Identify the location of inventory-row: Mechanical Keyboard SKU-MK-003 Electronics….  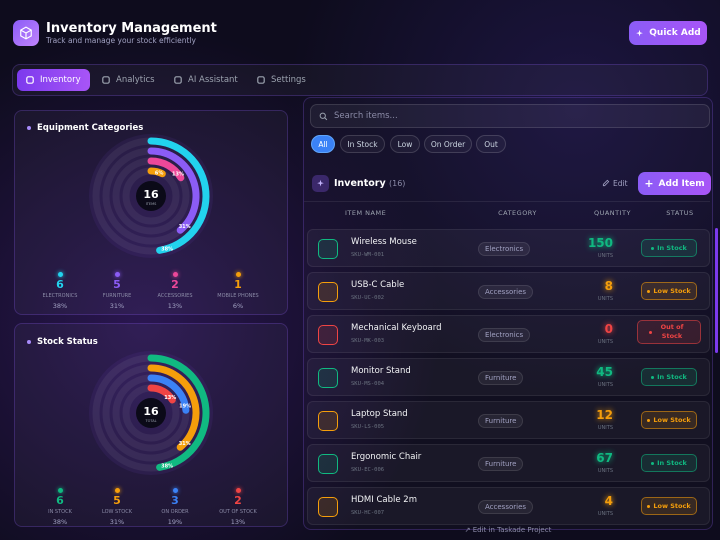
(508, 334).